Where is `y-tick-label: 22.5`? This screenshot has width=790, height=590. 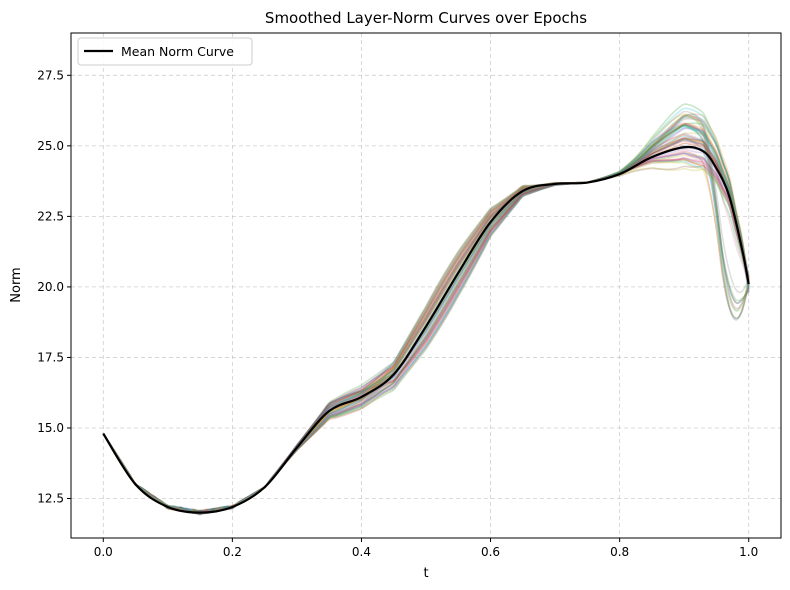 y-tick-label: 22.5 is located at coordinates (50, 216).